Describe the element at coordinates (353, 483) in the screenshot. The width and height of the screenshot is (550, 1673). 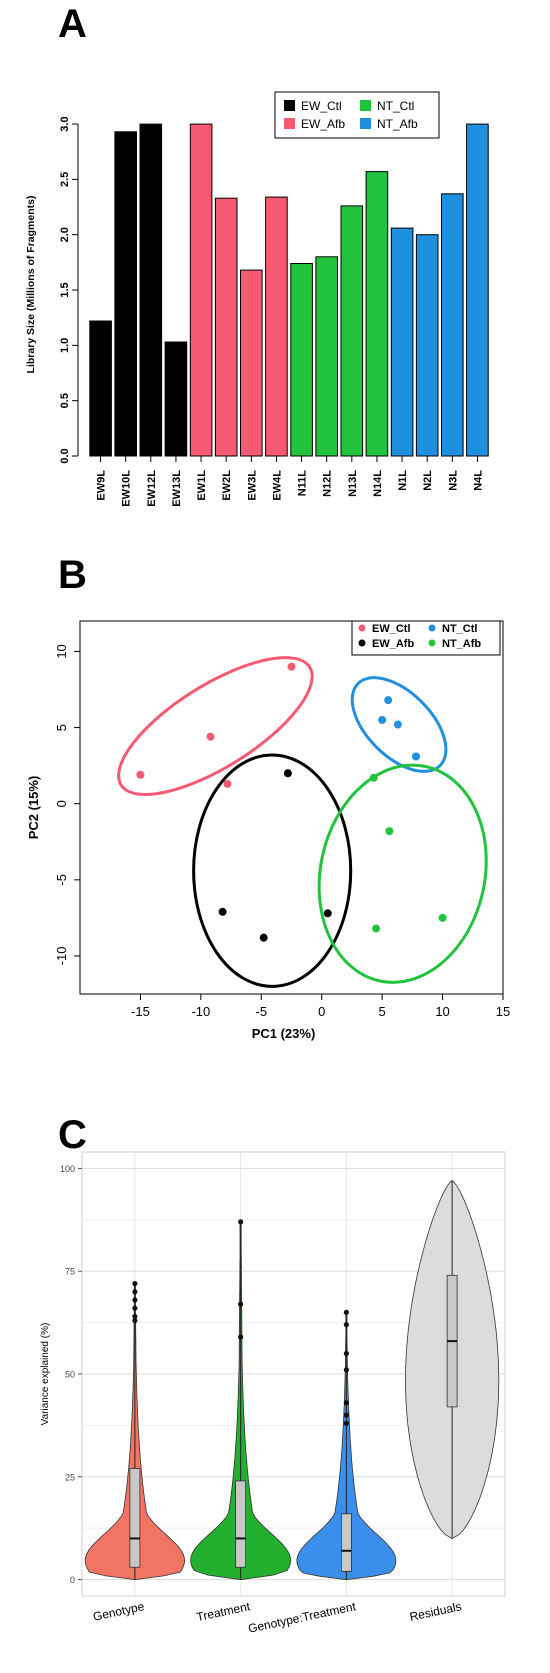
I see `x-tick-label-a: N13L` at that location.